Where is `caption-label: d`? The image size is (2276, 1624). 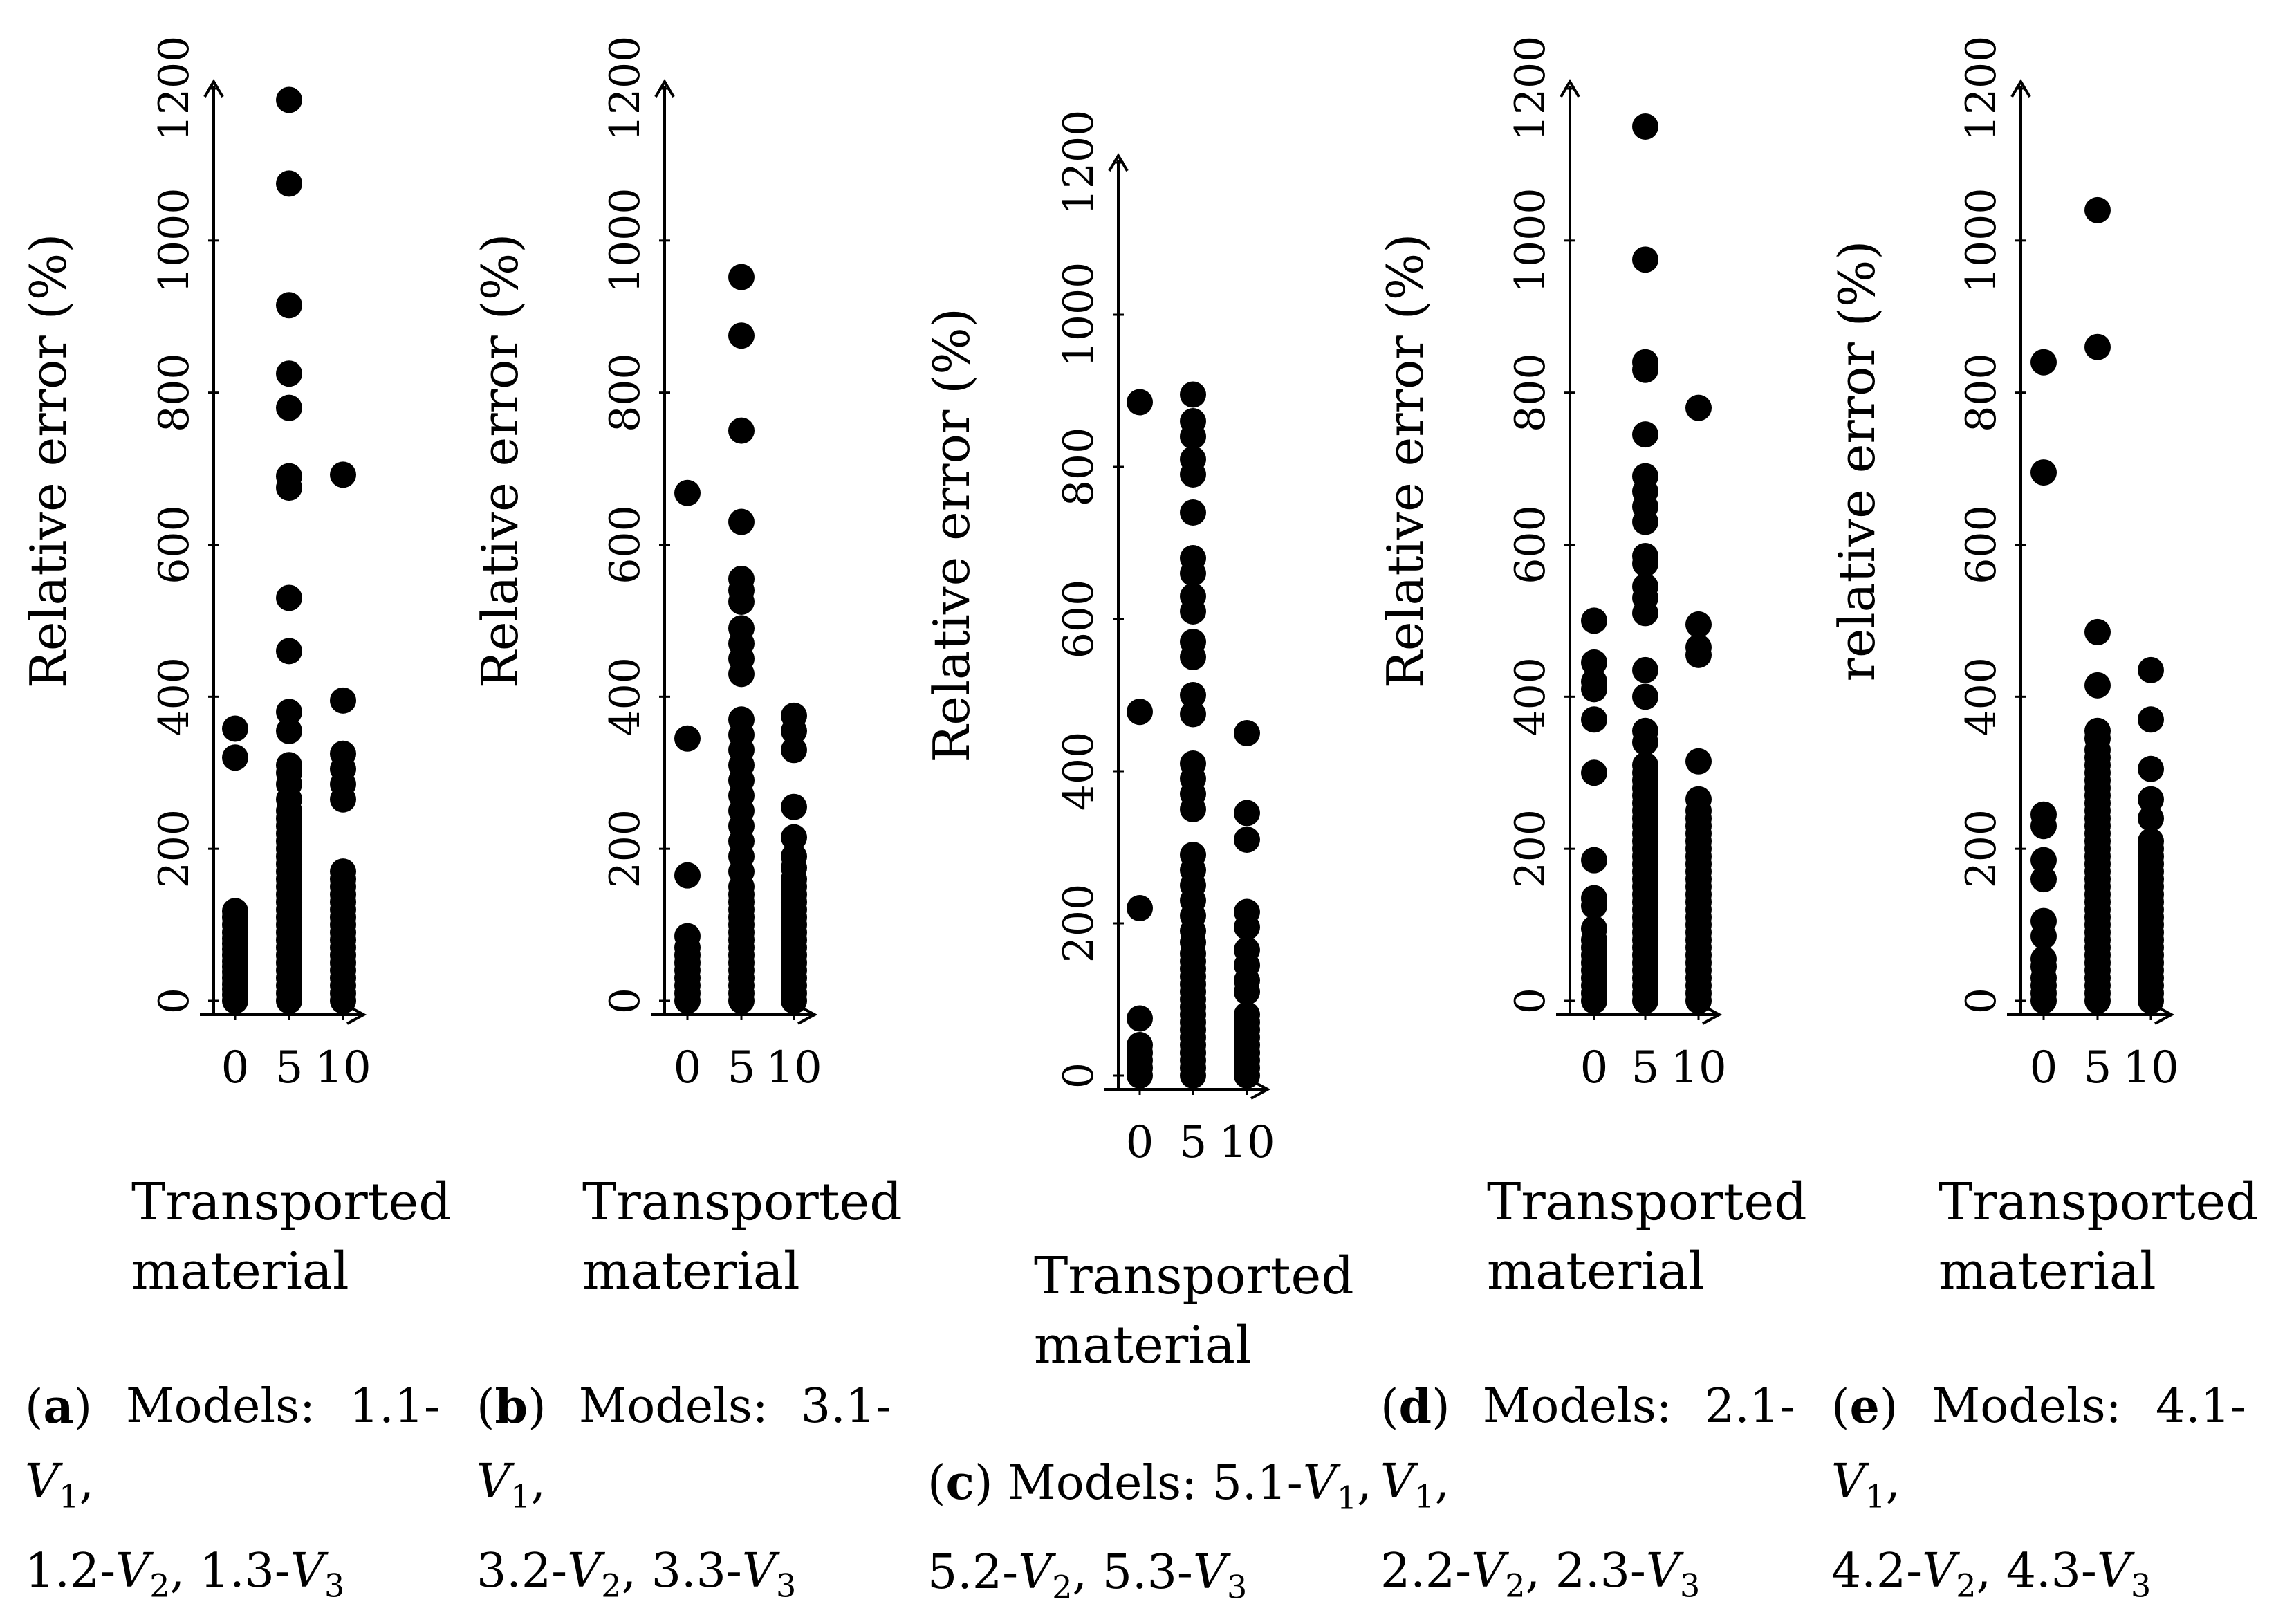 caption-label: d is located at coordinates (1415, 1406).